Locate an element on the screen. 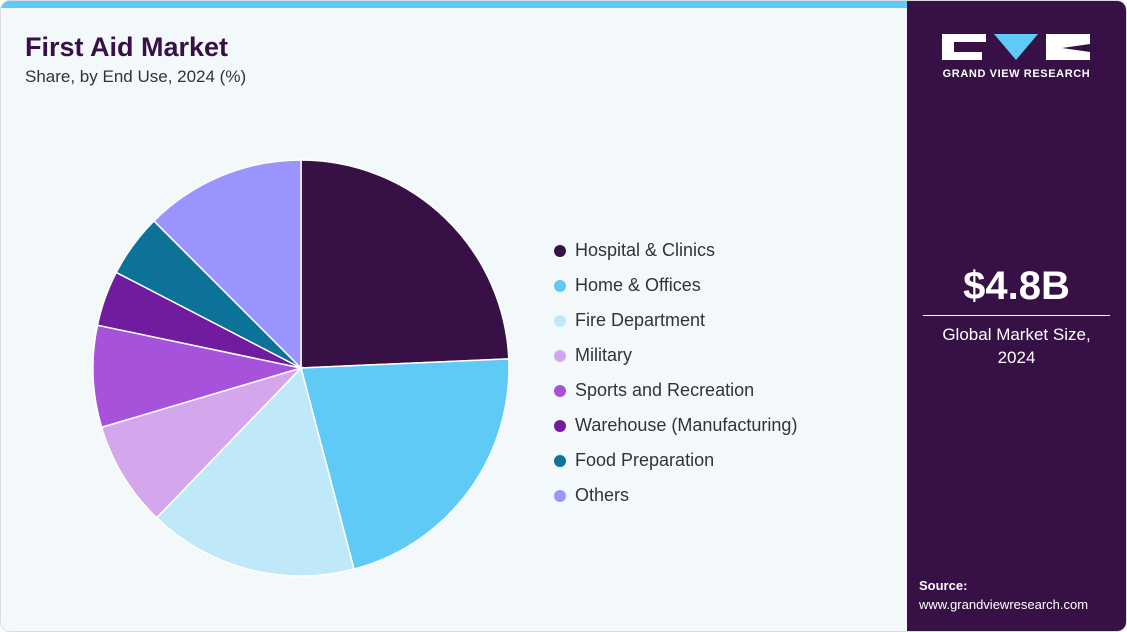 The width and height of the screenshot is (1127, 632). legend-item-home-offices: Home & Offices is located at coordinates (675, 285).